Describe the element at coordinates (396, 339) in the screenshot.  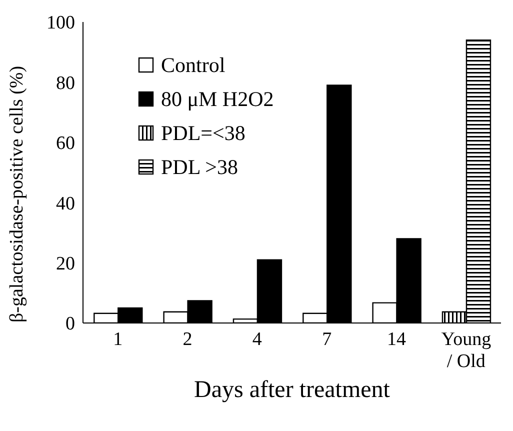
I see `x-tick-label: 14` at that location.